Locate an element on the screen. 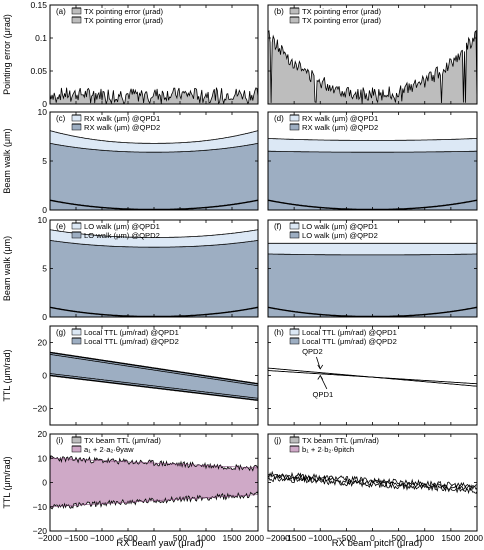 The image size is (484, 550). series-qpd2-line-inner is located at coordinates (154, 386).